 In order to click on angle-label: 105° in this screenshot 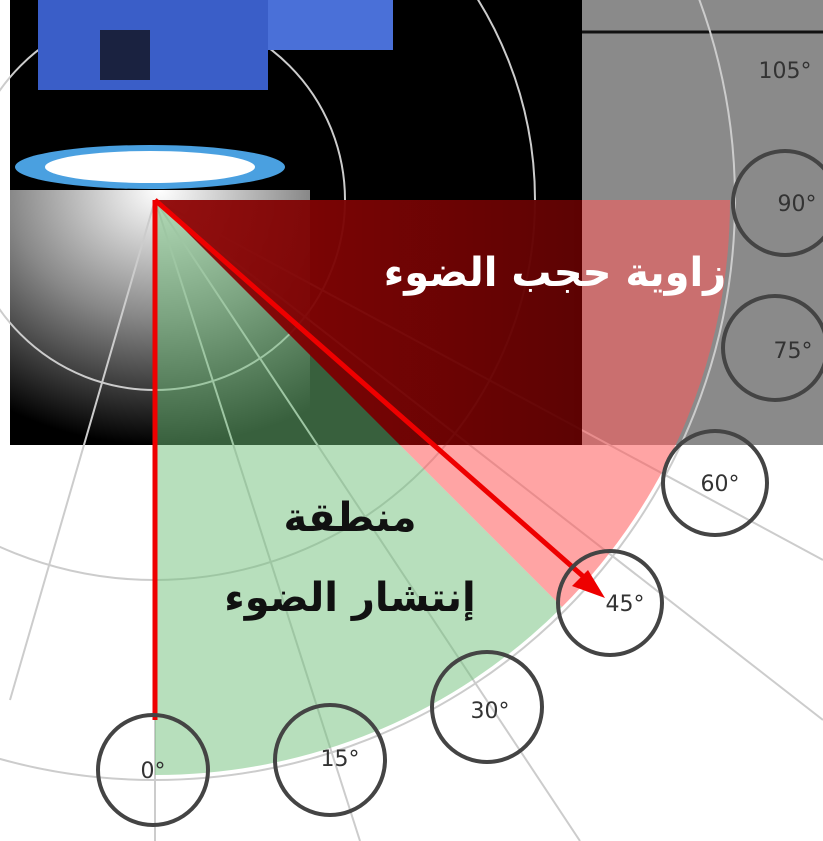, I will do `click(785, 71)`.